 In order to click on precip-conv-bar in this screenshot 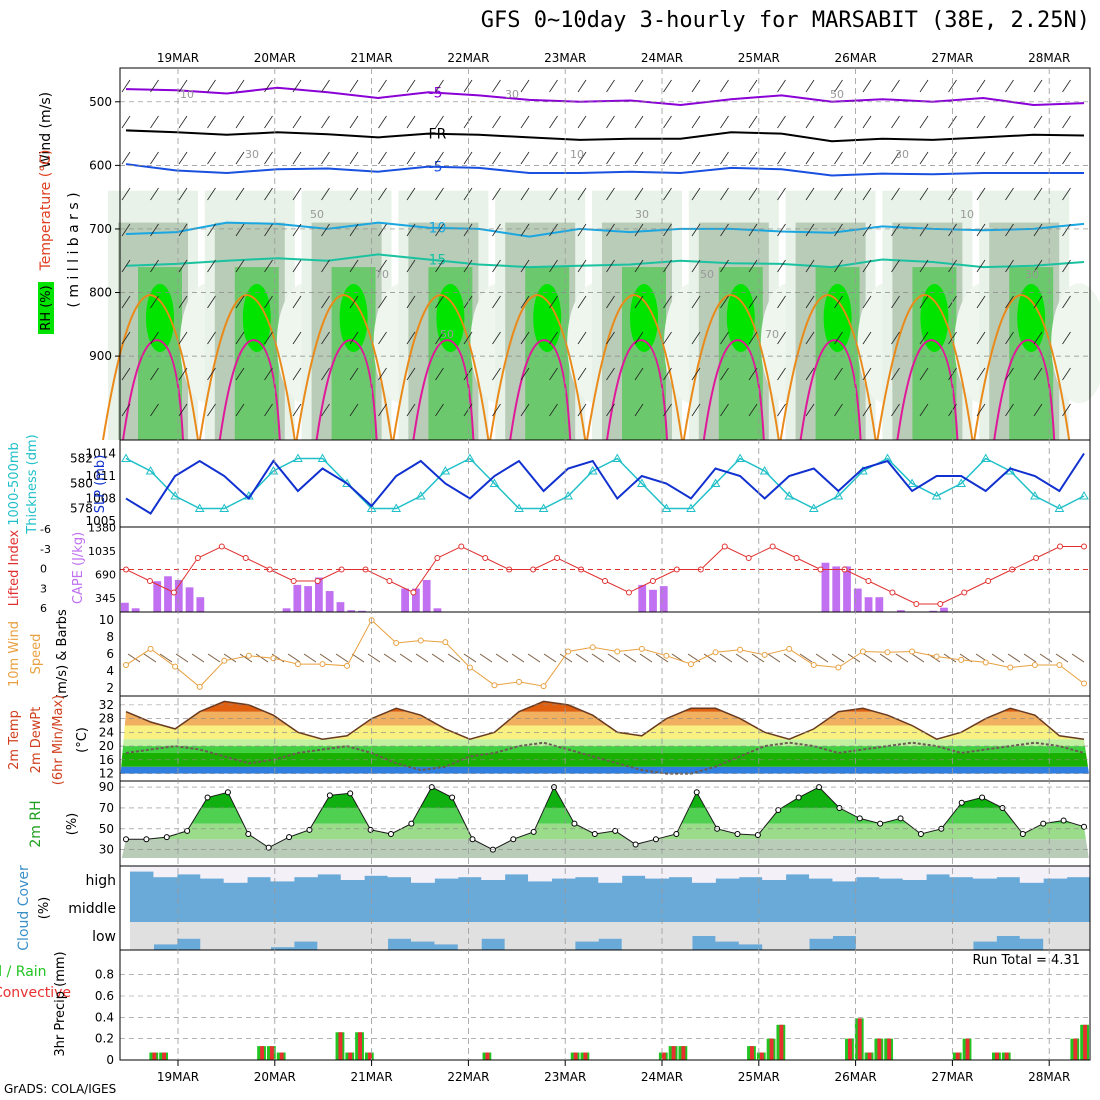, I will do `click(271, 1053)`.